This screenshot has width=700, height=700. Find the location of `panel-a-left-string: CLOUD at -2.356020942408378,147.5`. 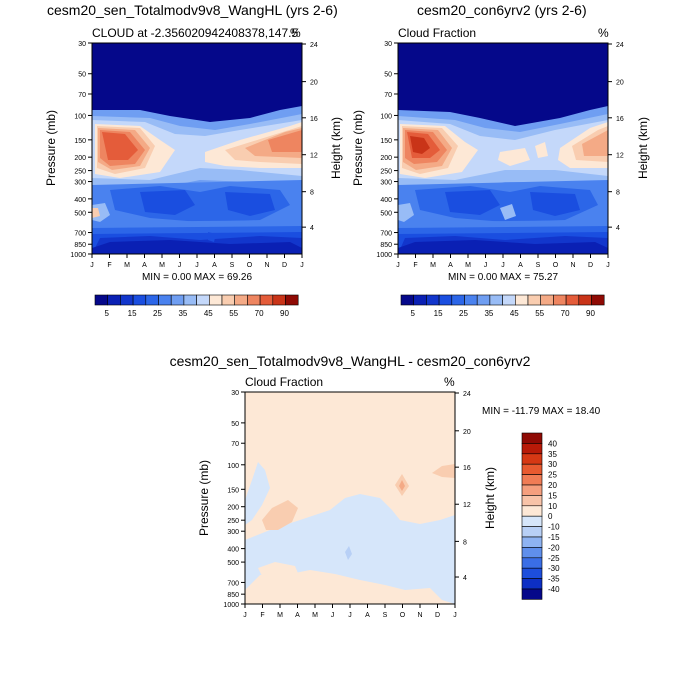

panel-a-left-string: CLOUD at -2.356020942408378,147.5 is located at coordinates (195, 33).